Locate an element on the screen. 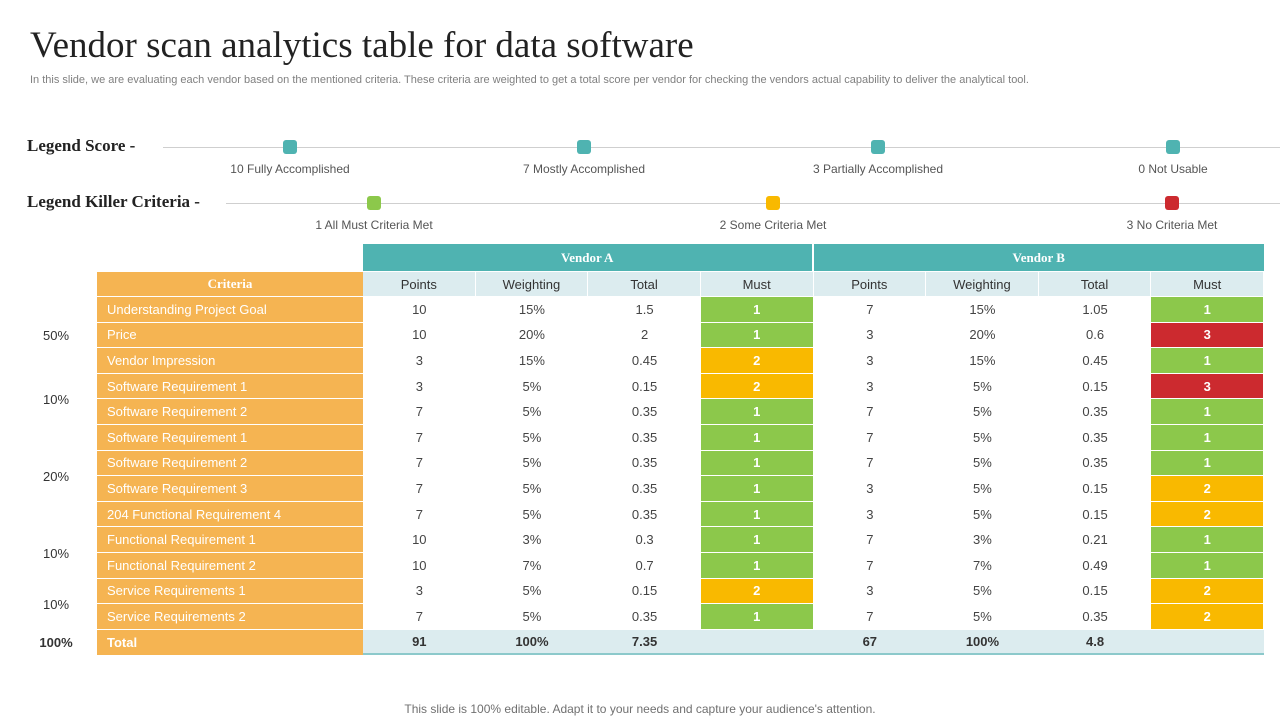  vendor-b-total-cell: 0.21 is located at coordinates (1095, 539).